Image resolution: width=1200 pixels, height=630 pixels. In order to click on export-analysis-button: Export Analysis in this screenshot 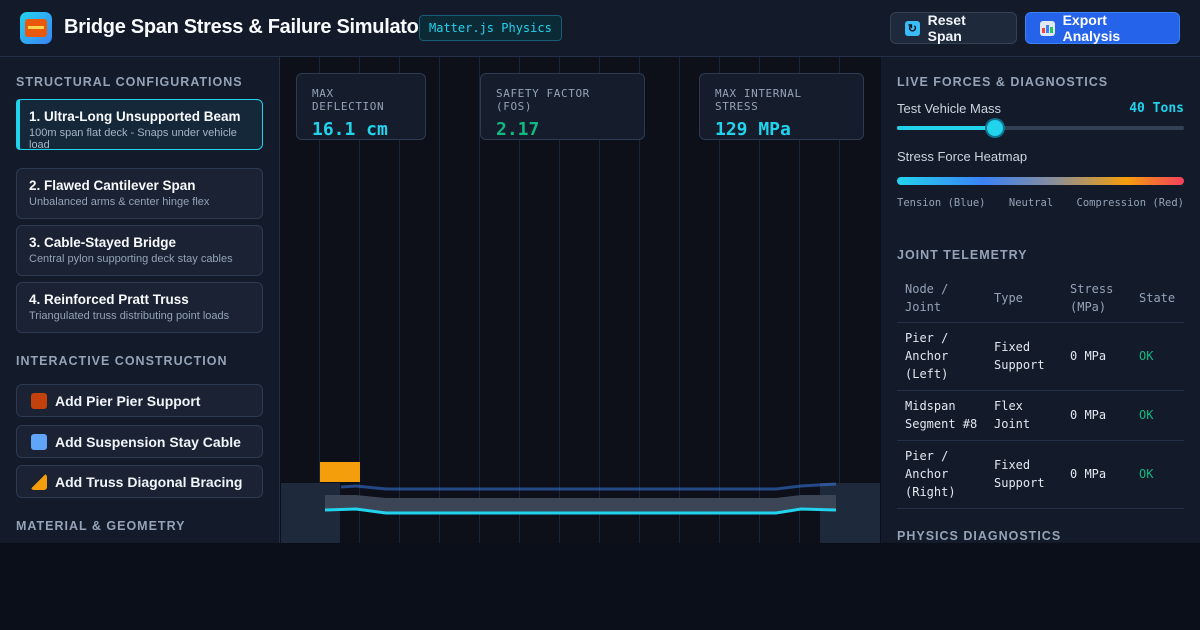, I will do `click(1102, 28)`.